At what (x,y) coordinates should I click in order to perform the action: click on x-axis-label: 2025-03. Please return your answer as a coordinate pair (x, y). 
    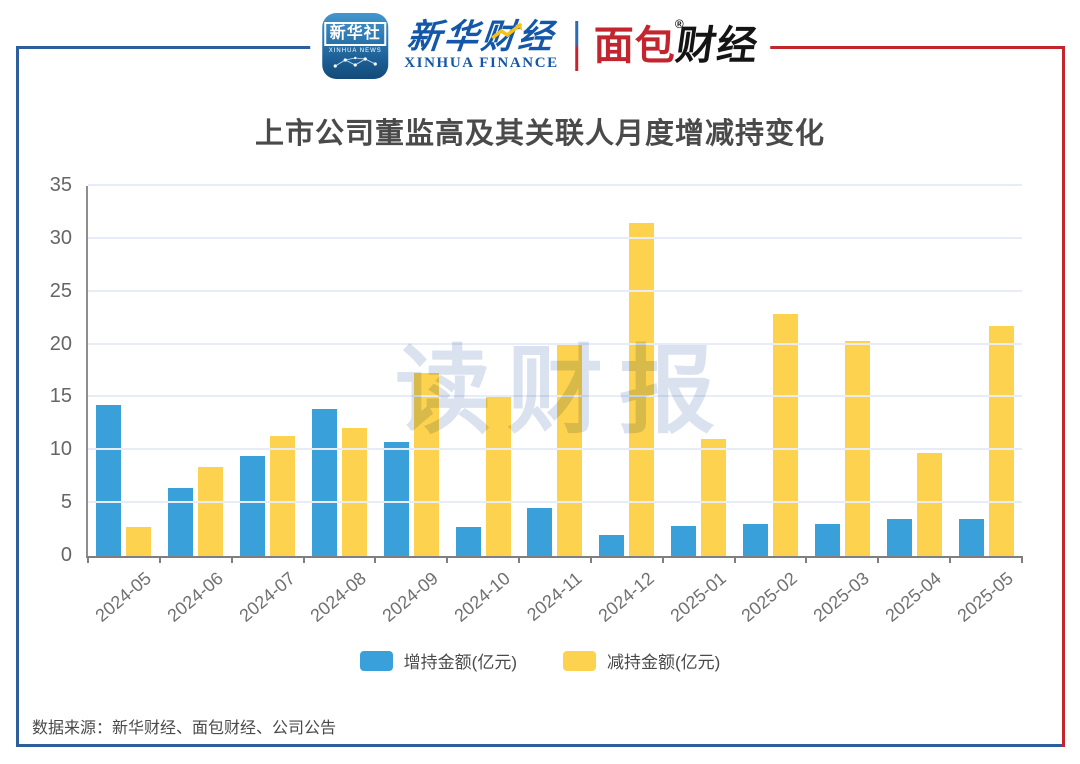
    Looking at the image, I should click on (841, 597).